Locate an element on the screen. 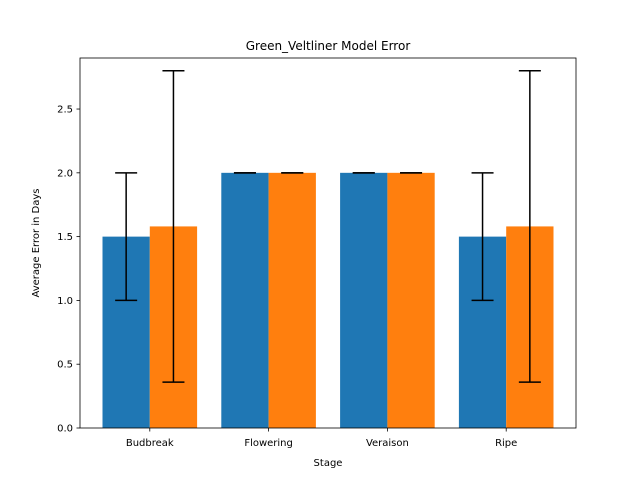 The width and height of the screenshot is (640, 480). y-tick-label: 1.0 is located at coordinates (65, 301).